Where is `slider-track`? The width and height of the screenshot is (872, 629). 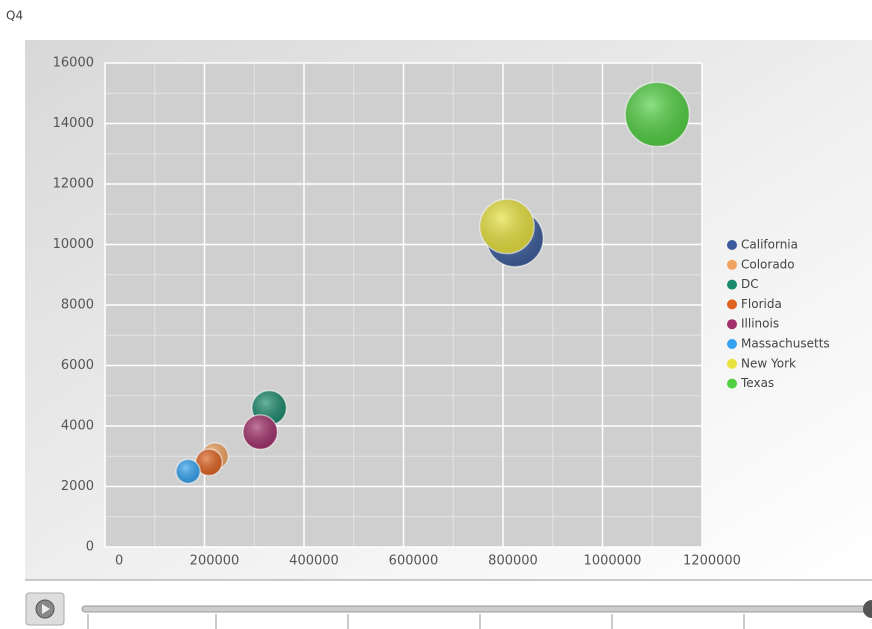 slider-track is located at coordinates (476, 609).